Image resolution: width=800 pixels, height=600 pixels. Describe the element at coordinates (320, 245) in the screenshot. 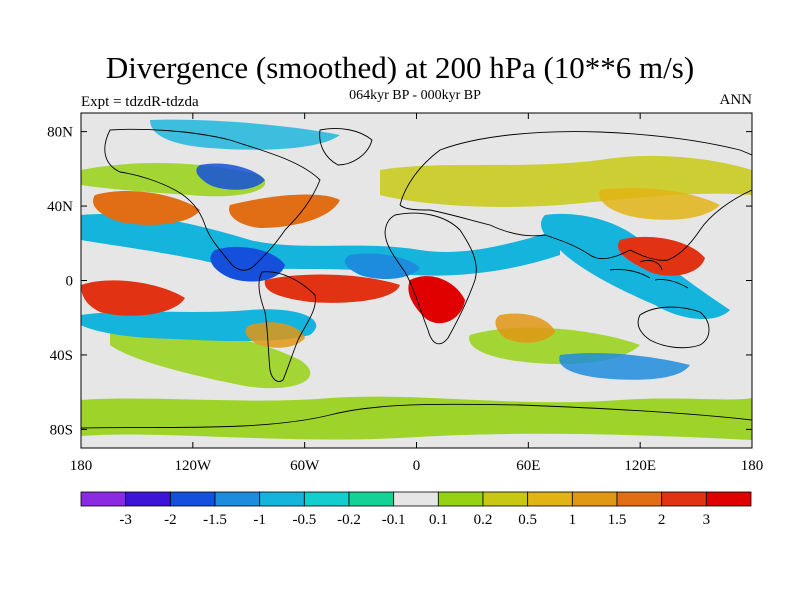

I see `pacific-convergence-band` at that location.